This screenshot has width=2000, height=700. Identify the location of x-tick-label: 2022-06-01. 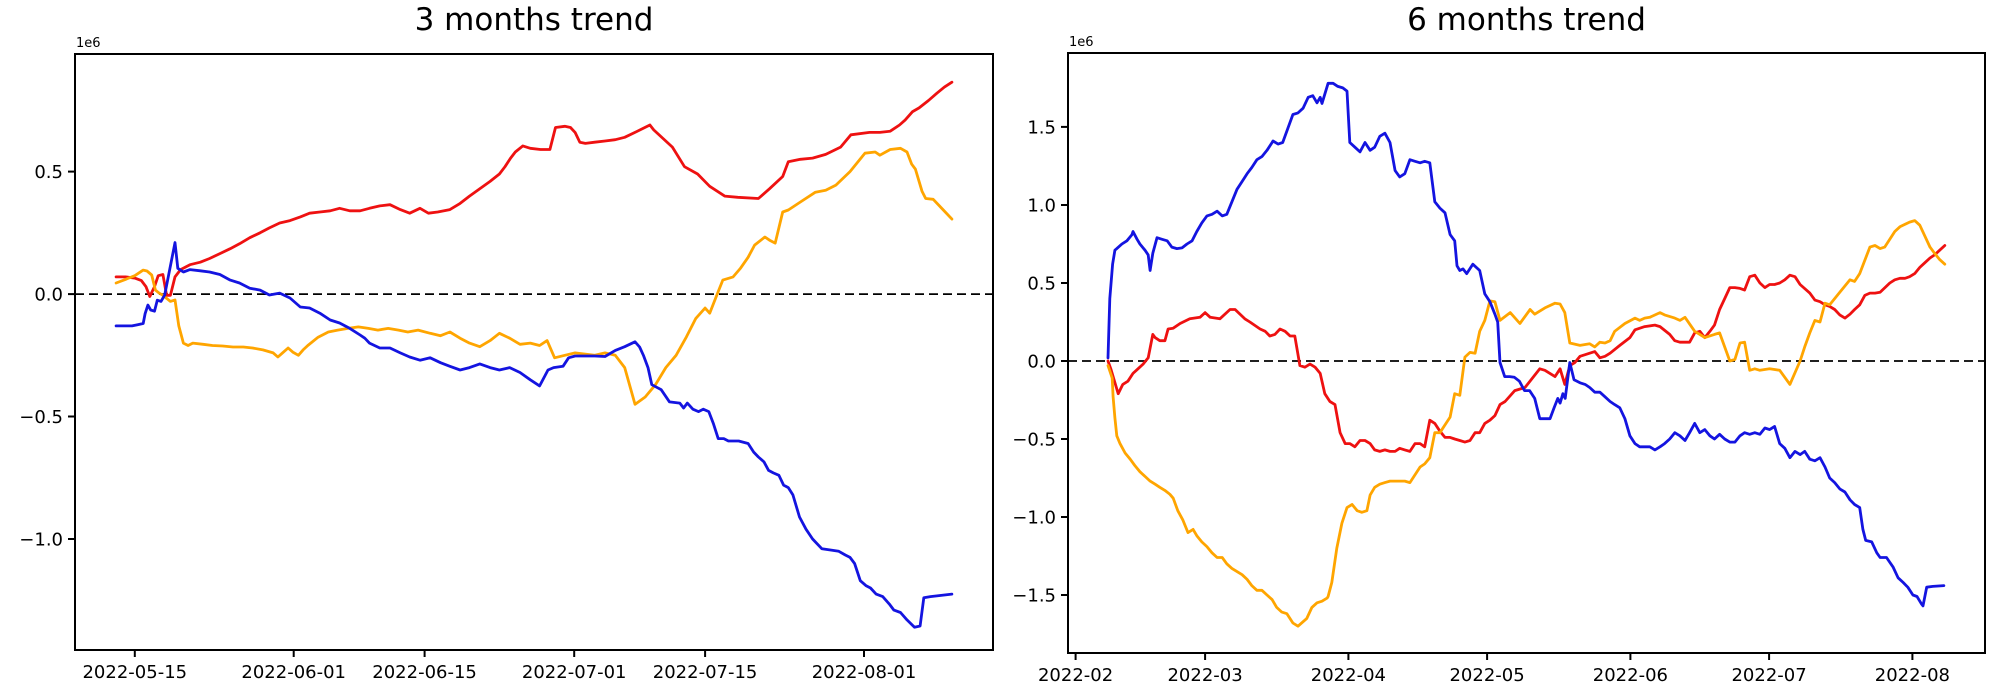
(293, 672).